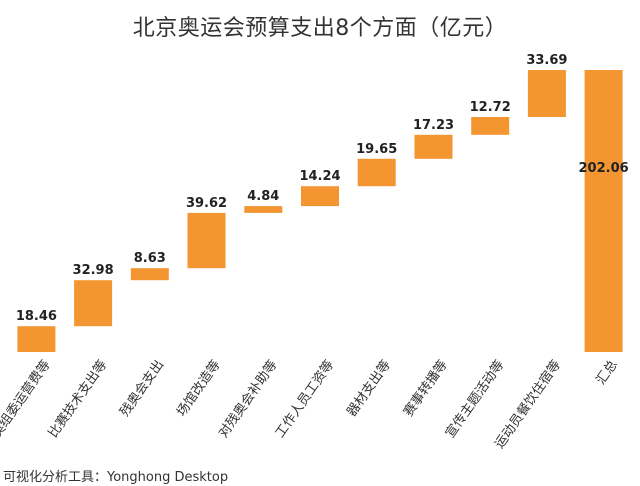 The height and width of the screenshot is (486, 640). I want to click on x-tick-label-4: 对残奥会补助等, so click(247, 399).